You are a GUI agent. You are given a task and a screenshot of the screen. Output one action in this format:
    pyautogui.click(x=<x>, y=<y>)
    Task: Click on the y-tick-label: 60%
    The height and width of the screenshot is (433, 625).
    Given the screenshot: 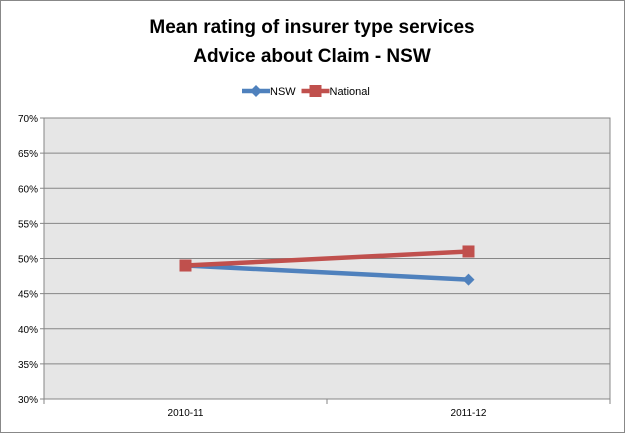 What is the action you would take?
    pyautogui.click(x=28, y=189)
    